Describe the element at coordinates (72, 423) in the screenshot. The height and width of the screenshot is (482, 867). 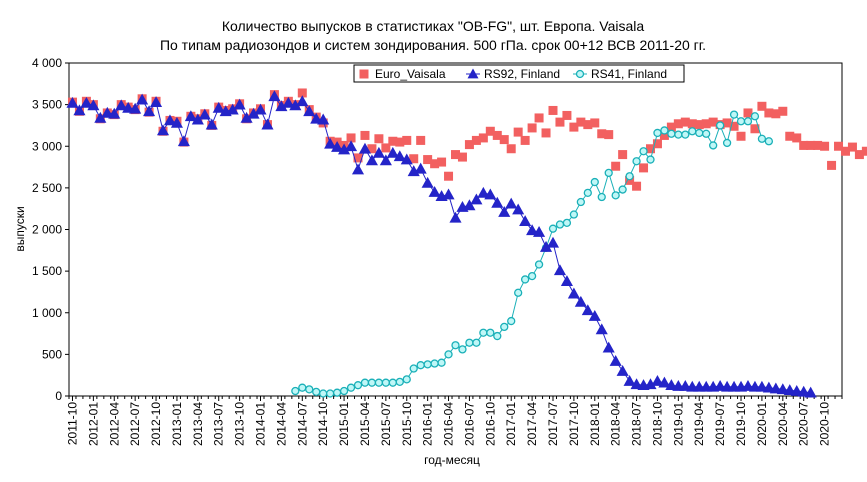
I see `x-tick-label: 2011-10` at that location.